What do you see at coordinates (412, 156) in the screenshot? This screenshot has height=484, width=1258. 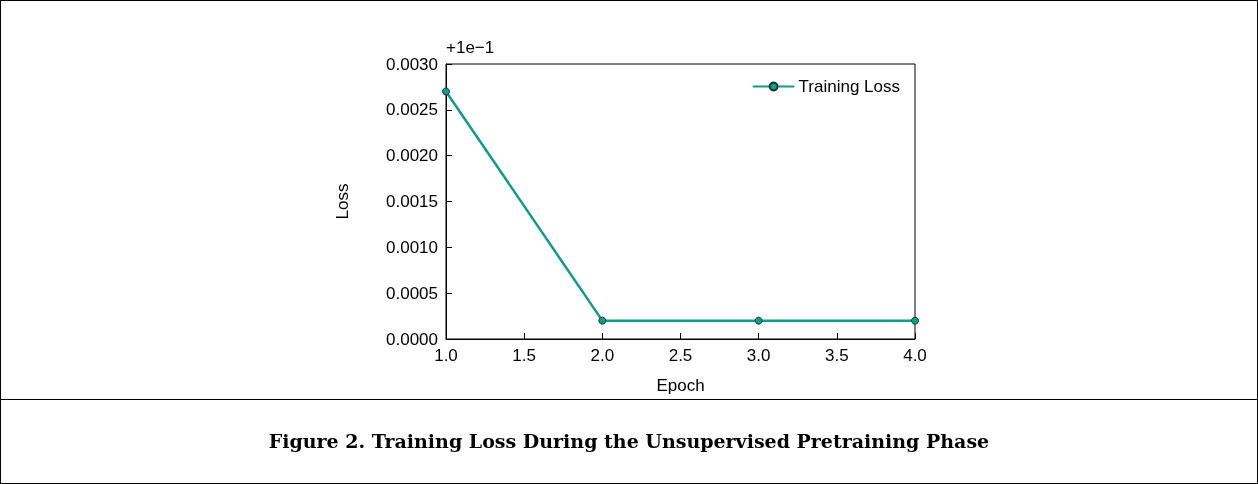 I see `y-tick-label: 0.0020` at bounding box center [412, 156].